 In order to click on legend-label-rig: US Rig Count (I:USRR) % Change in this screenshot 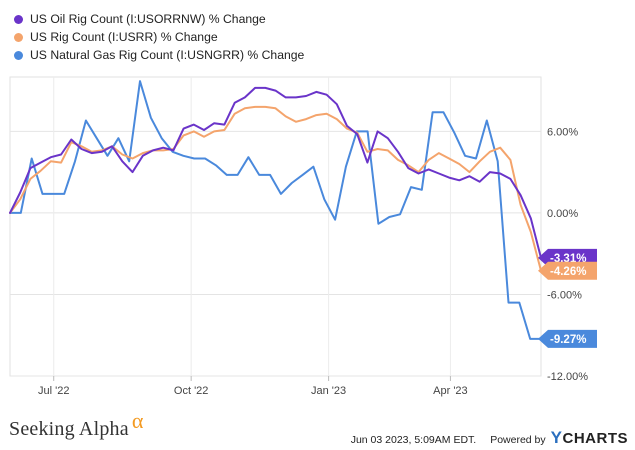, I will do `click(124, 37)`.